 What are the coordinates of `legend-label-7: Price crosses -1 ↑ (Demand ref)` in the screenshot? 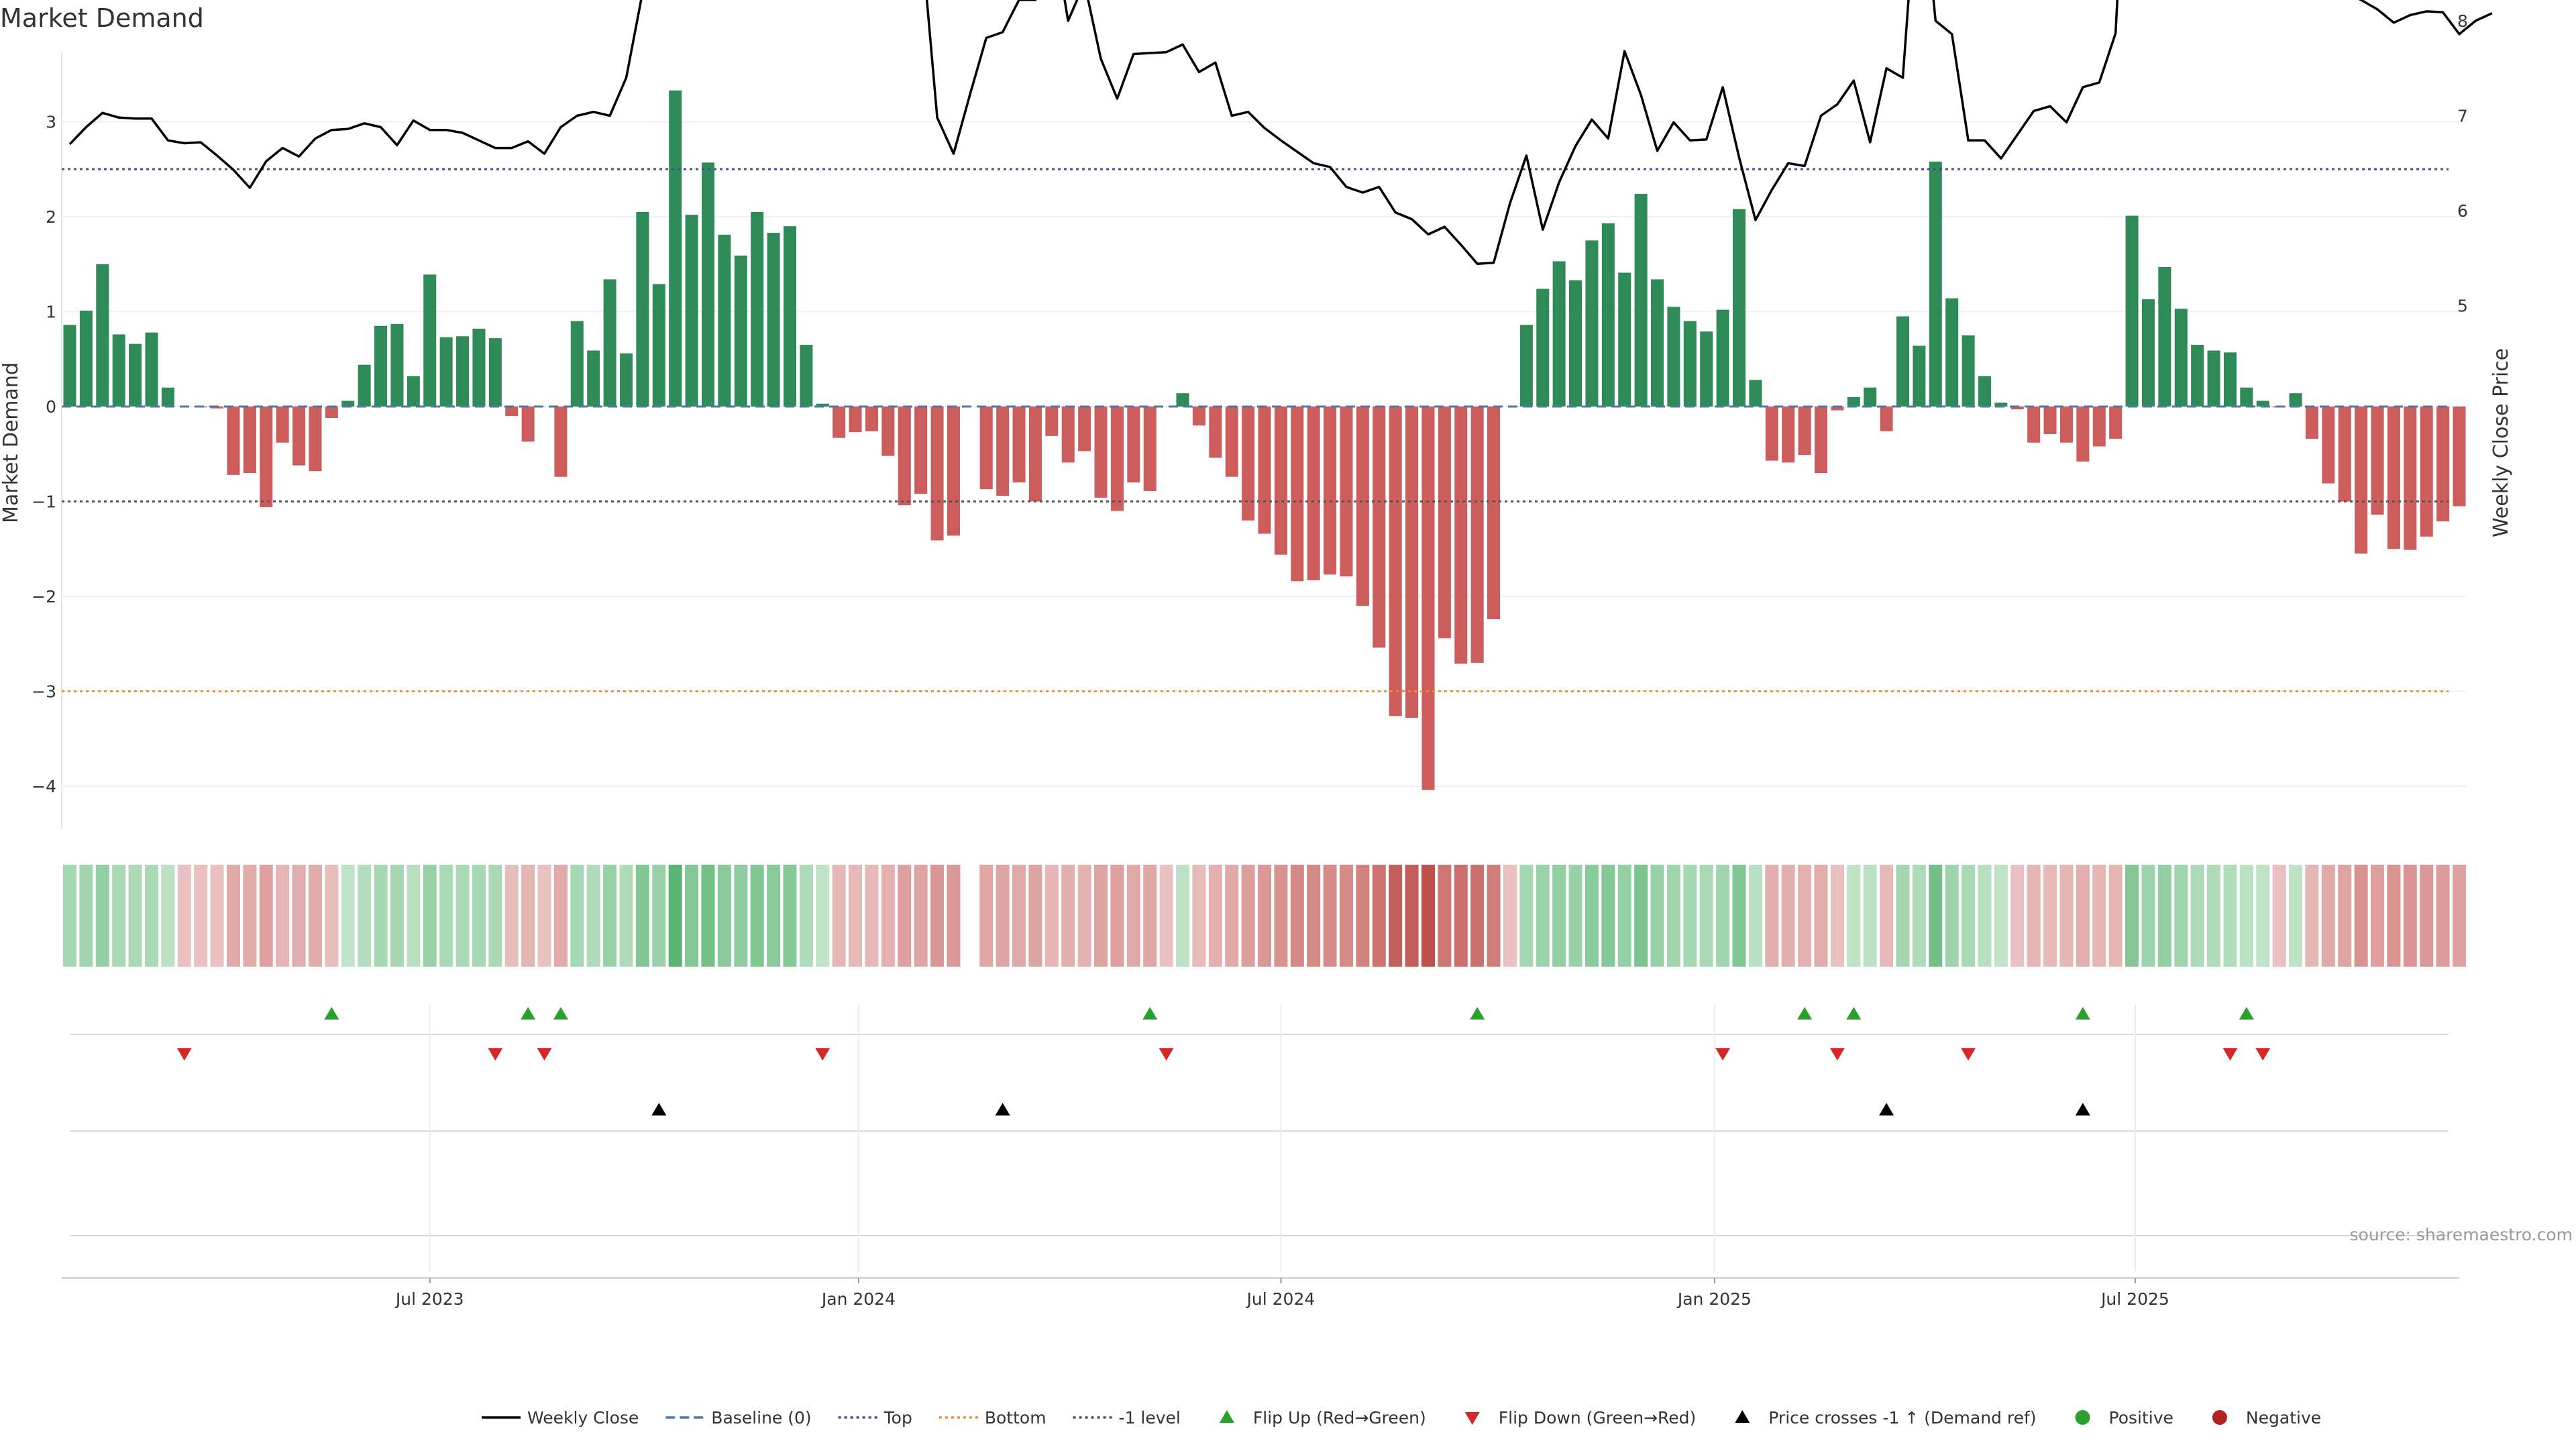 It's located at (1902, 1418).